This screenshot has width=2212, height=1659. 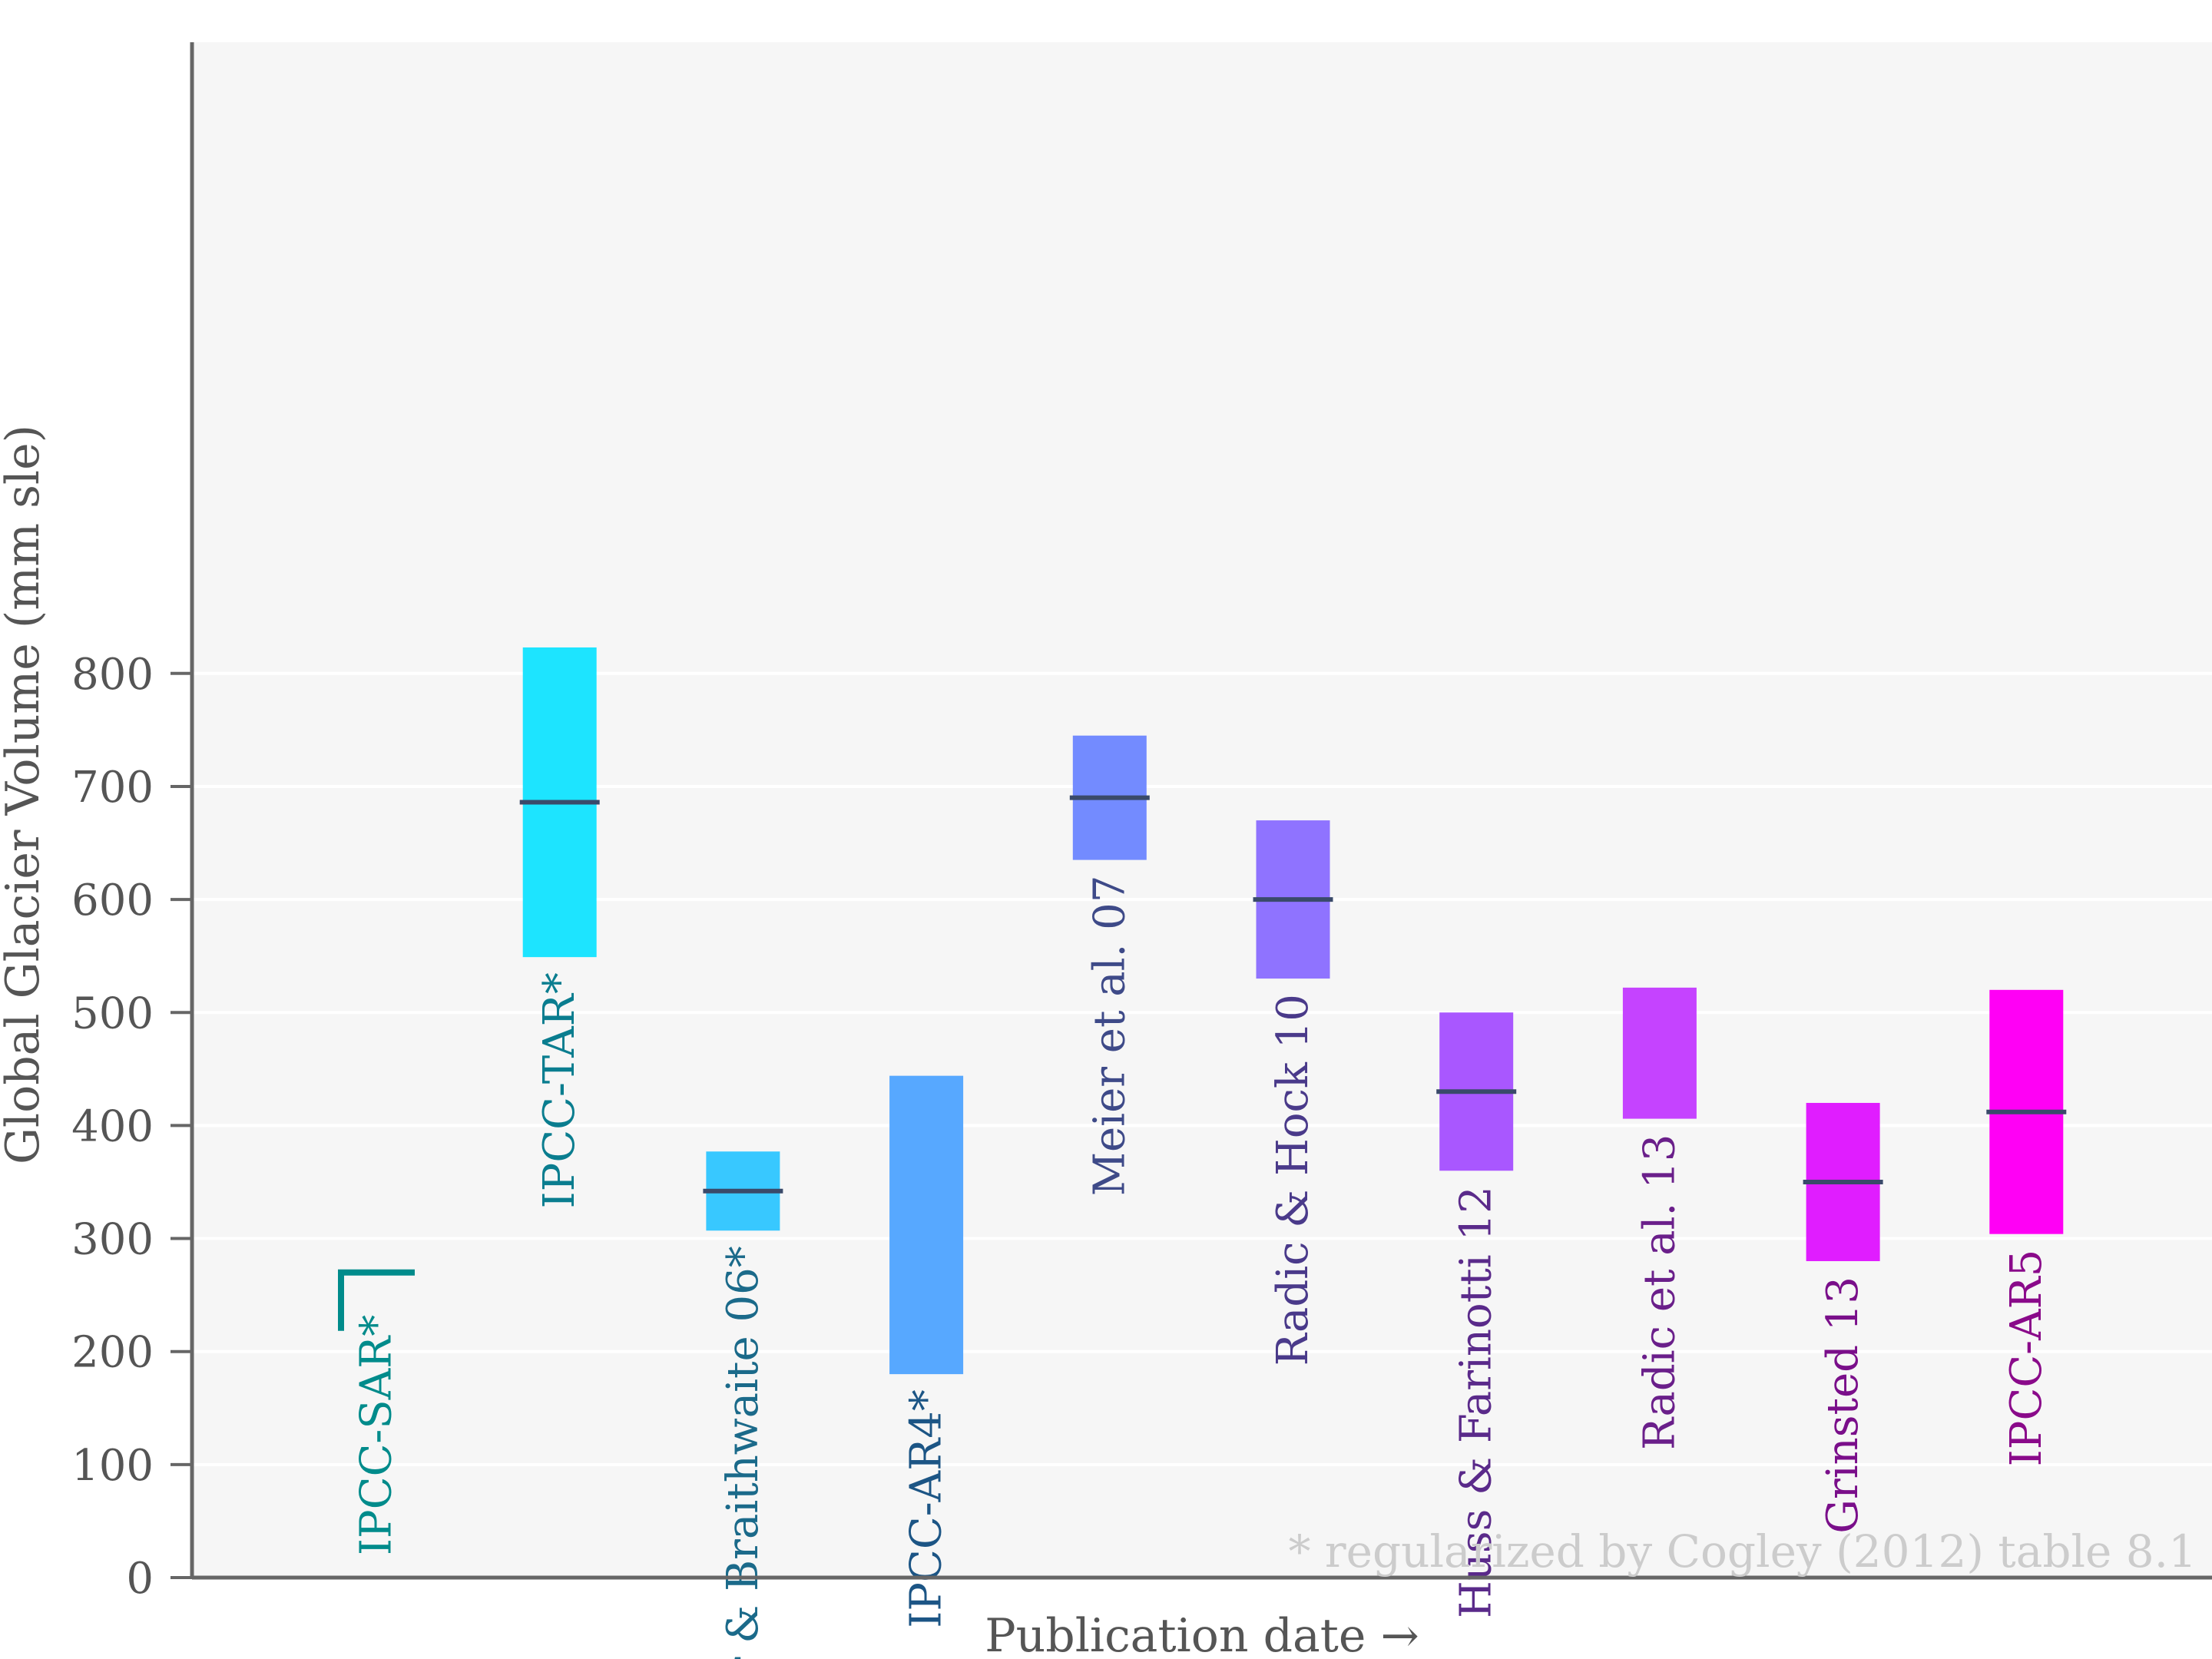 What do you see at coordinates (1659, 1292) in the screenshot?
I see `bar-label-radic-et-al-13: Radic et al. 13` at bounding box center [1659, 1292].